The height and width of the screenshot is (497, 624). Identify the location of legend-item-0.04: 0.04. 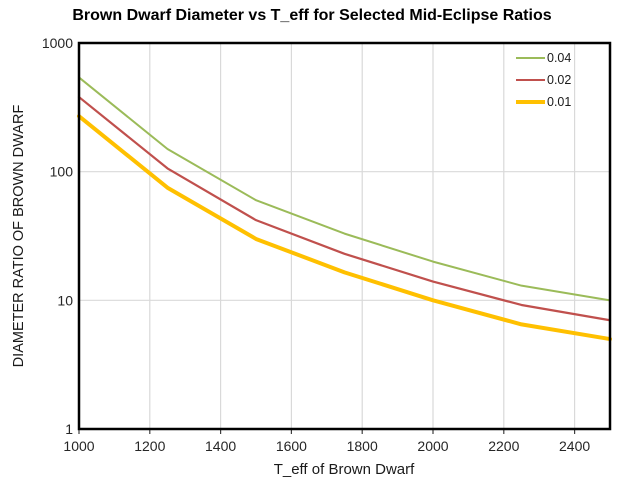
(543, 58).